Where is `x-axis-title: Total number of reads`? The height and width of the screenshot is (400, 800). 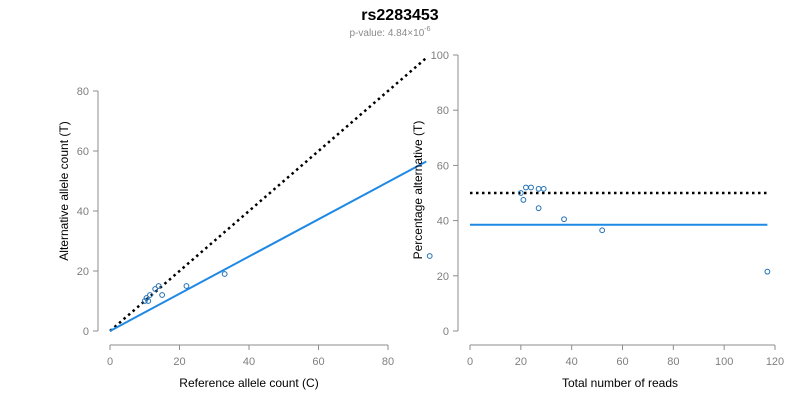
x-axis-title: Total number of reads is located at coordinates (620, 383).